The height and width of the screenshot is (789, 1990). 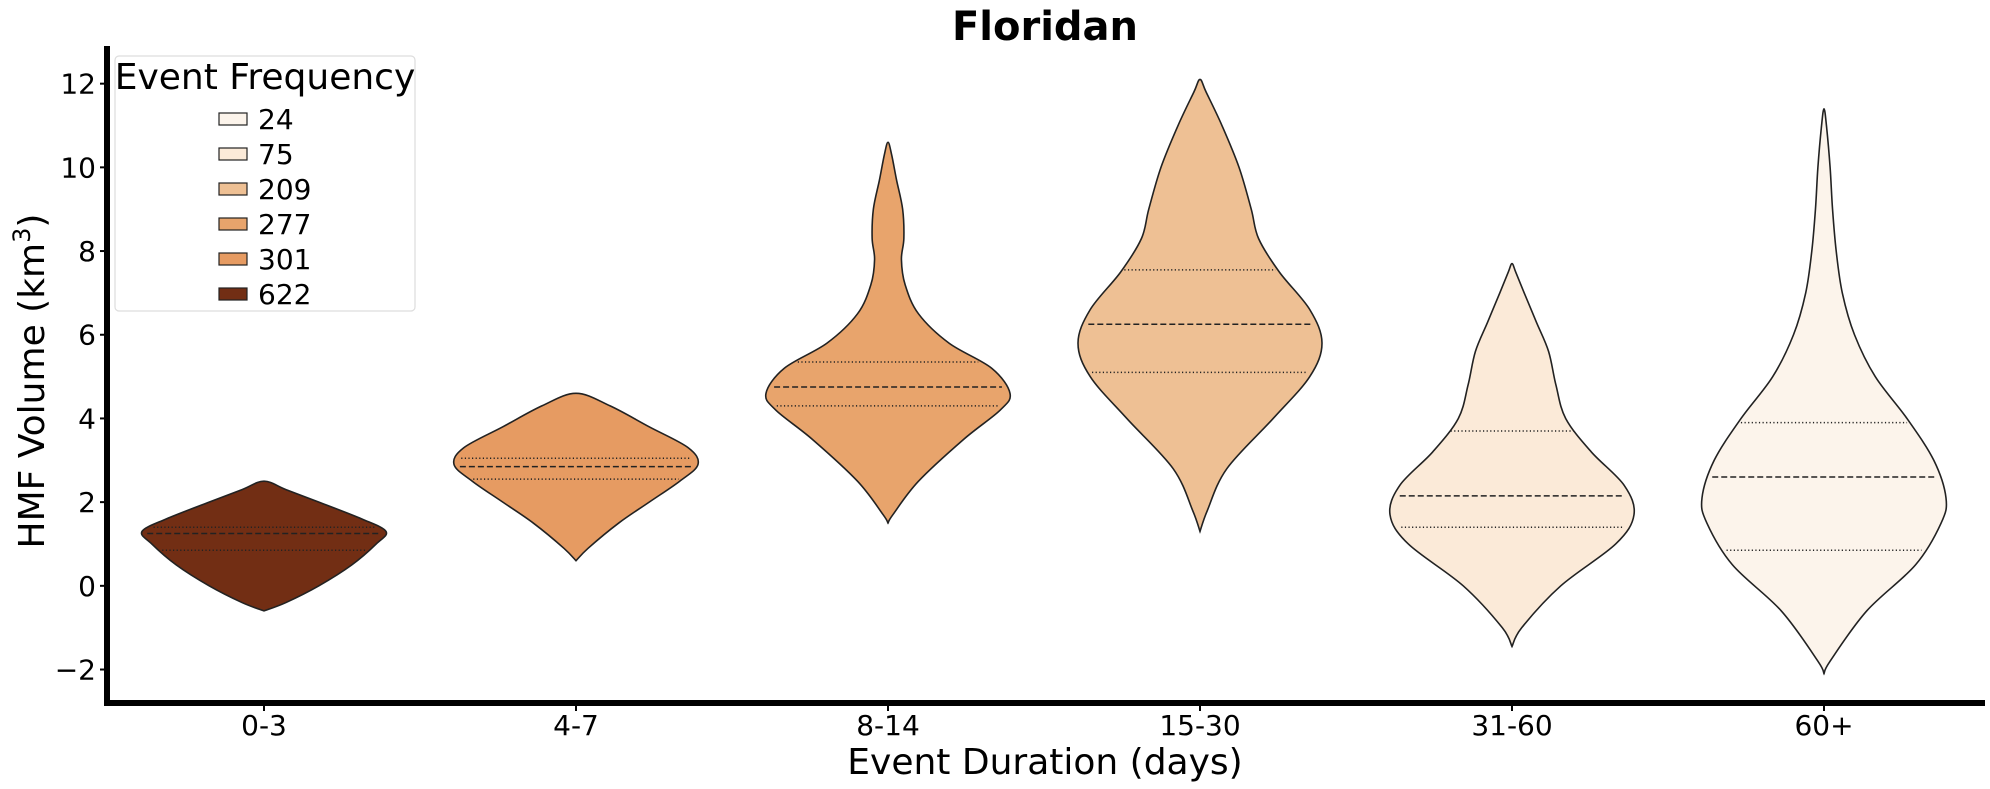 I want to click on chart-title: Floridan, so click(x=1045, y=27).